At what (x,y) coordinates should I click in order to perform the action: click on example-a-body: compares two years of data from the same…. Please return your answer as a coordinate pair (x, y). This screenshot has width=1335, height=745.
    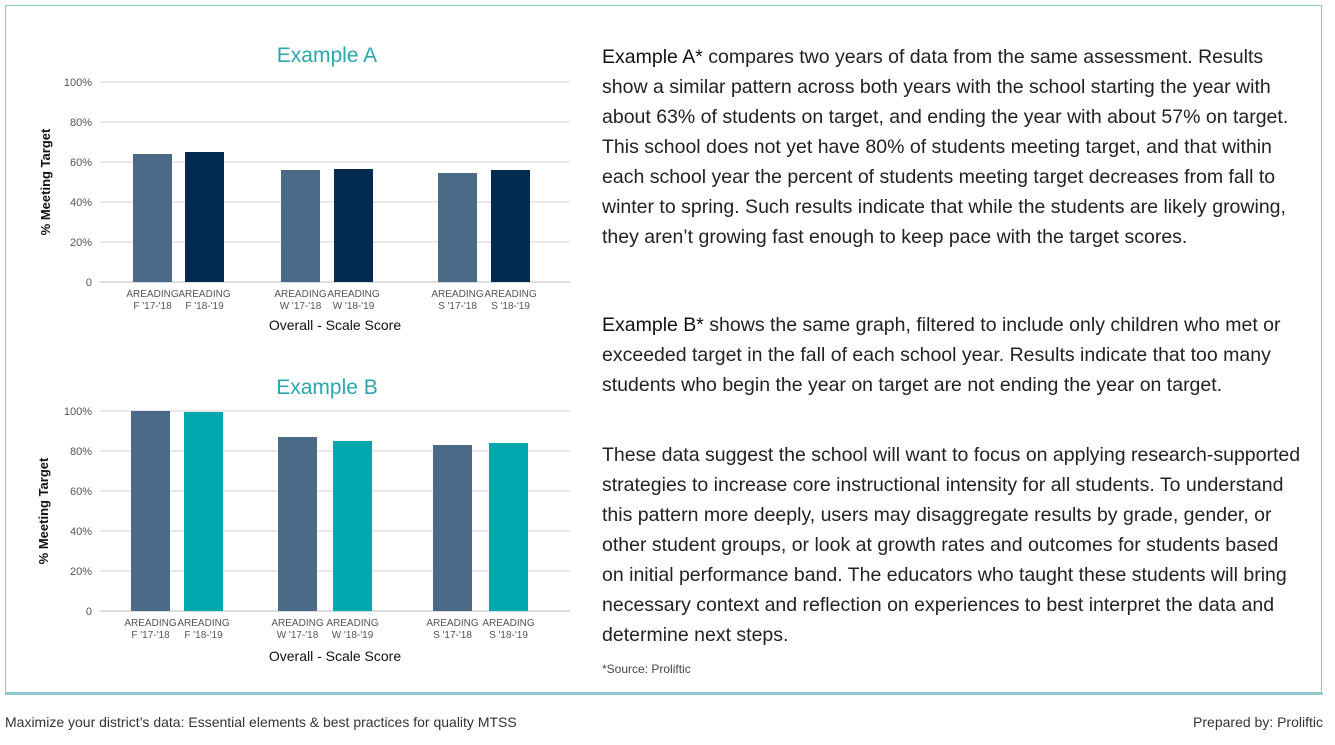
    Looking at the image, I should click on (945, 147).